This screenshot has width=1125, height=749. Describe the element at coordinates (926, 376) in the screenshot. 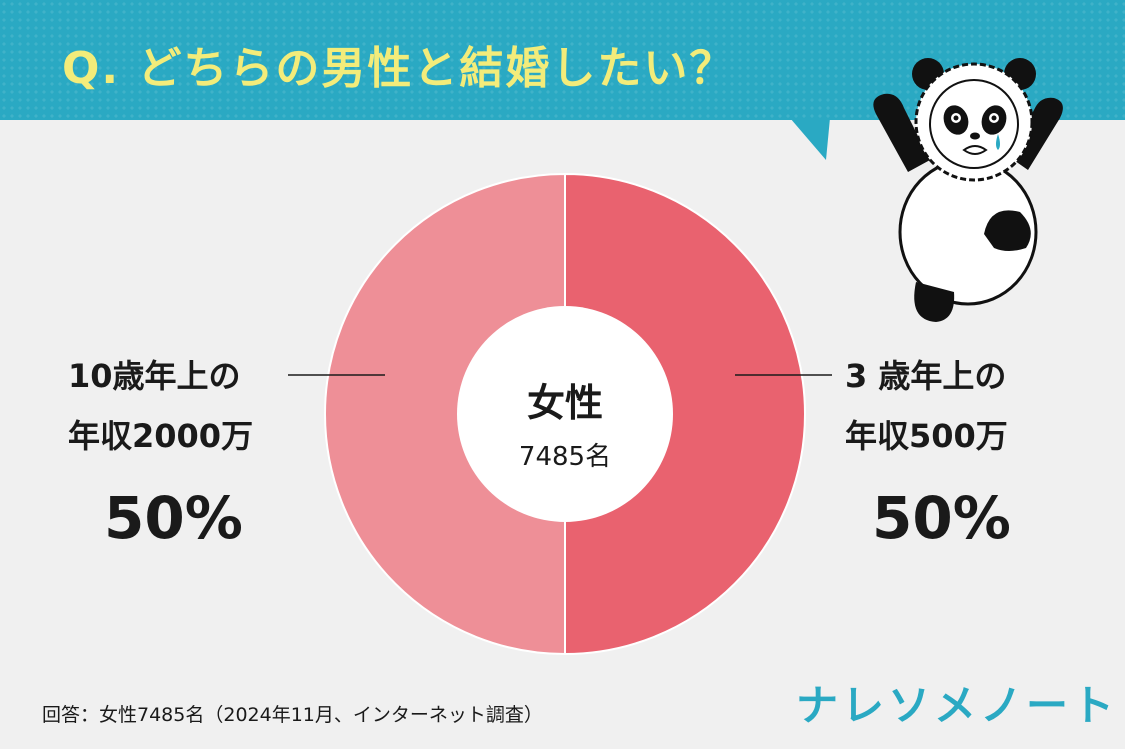

I see `right-slice-label-line1: 3 歳年上の` at that location.